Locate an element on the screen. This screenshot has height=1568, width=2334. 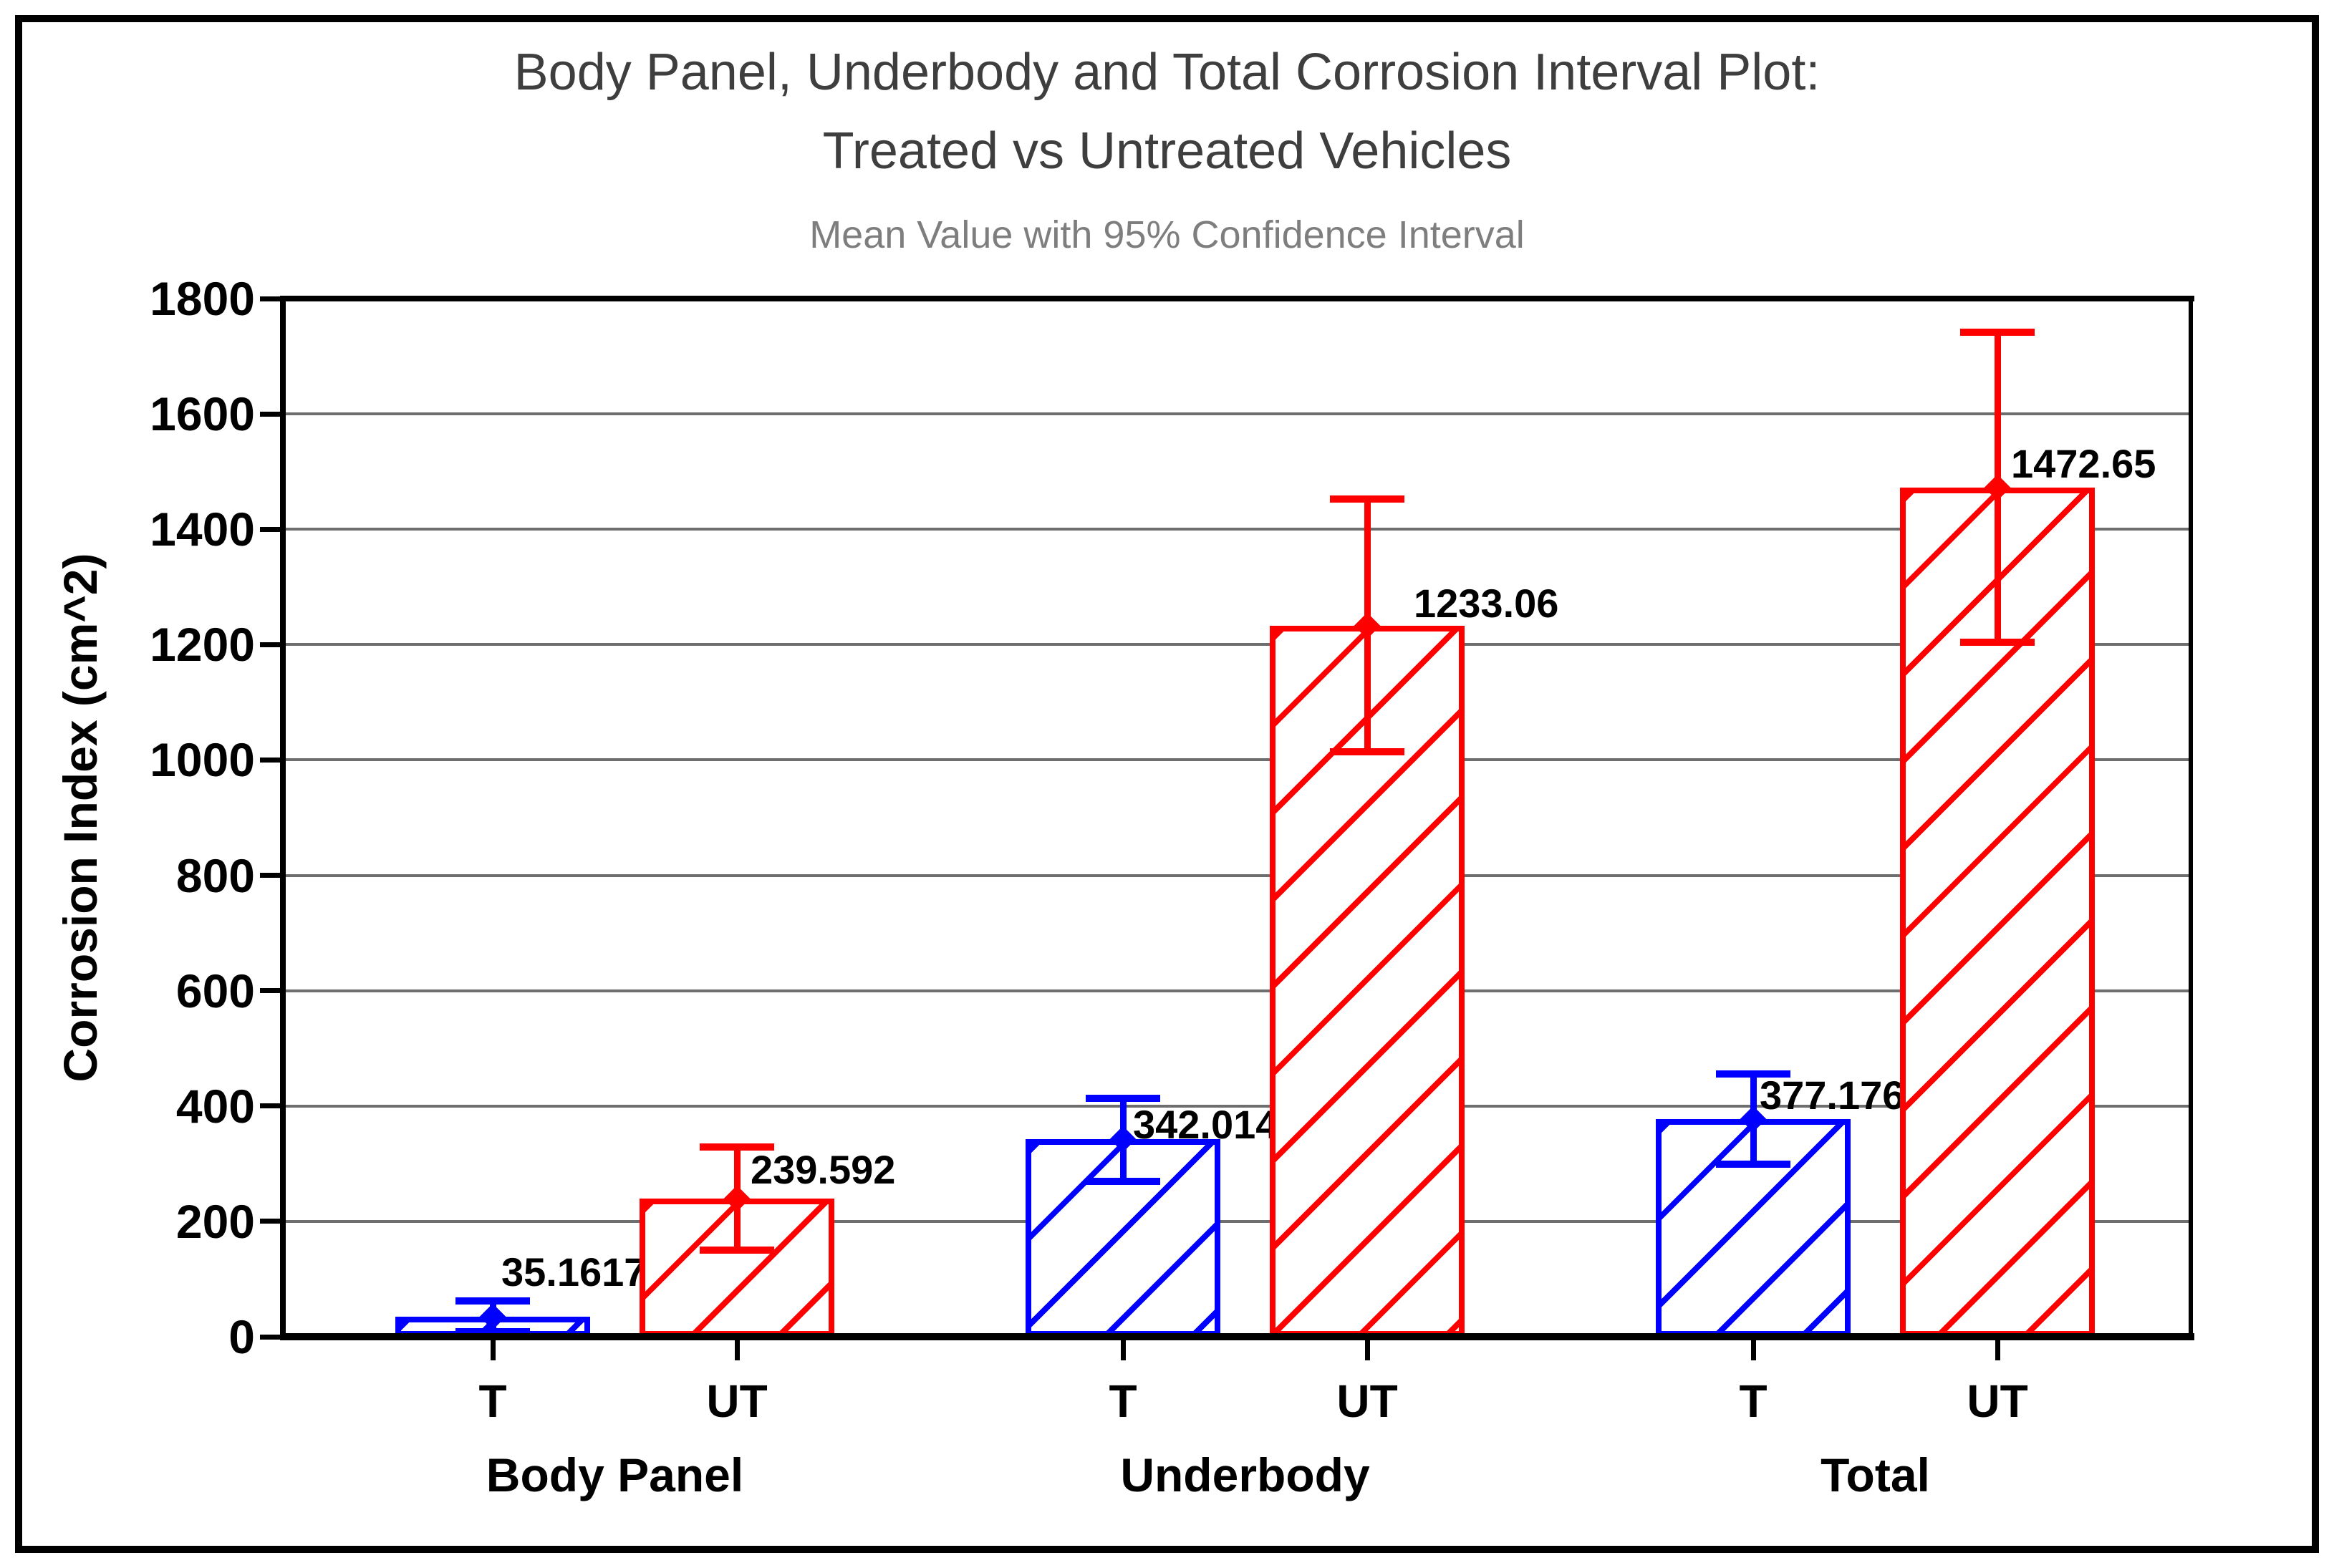
y-tick-label: 1400 is located at coordinates (203, 529).